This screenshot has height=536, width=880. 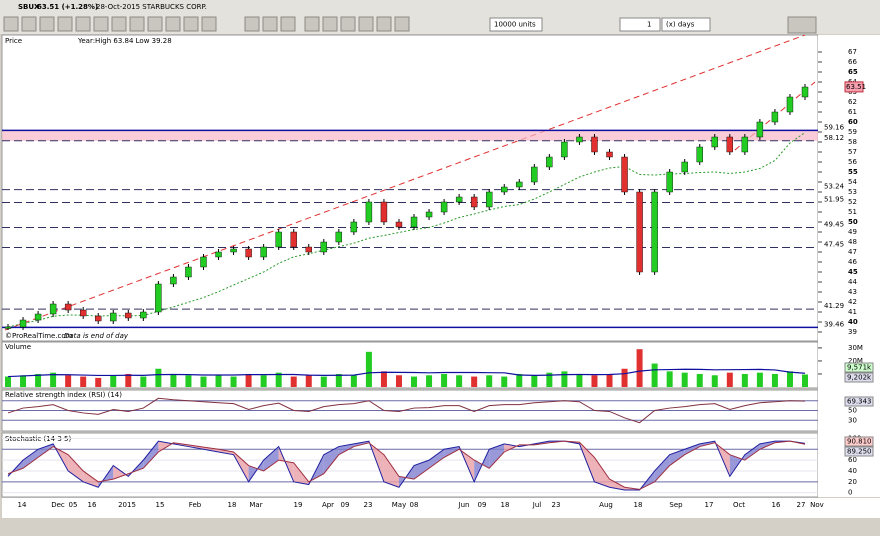 What do you see at coordinates (834, 187) in the screenshot?
I see `level-label: 53.24` at bounding box center [834, 187].